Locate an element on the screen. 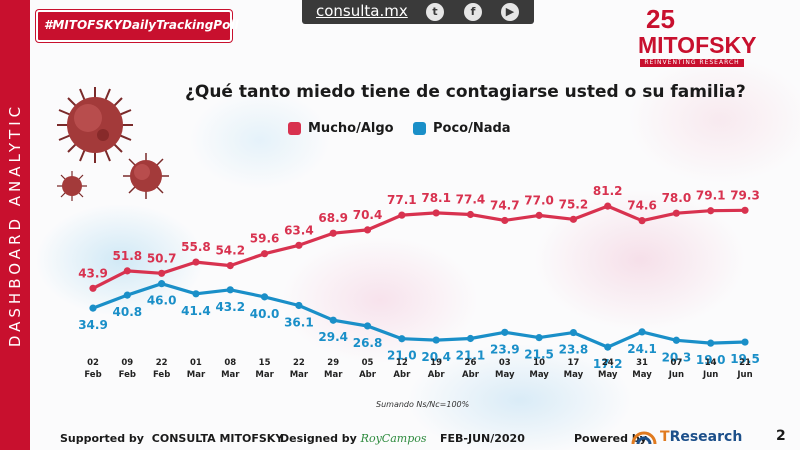 Image resolution: width=800 pixels, height=450 pixels. data-label: 19.5 is located at coordinates (745, 359).